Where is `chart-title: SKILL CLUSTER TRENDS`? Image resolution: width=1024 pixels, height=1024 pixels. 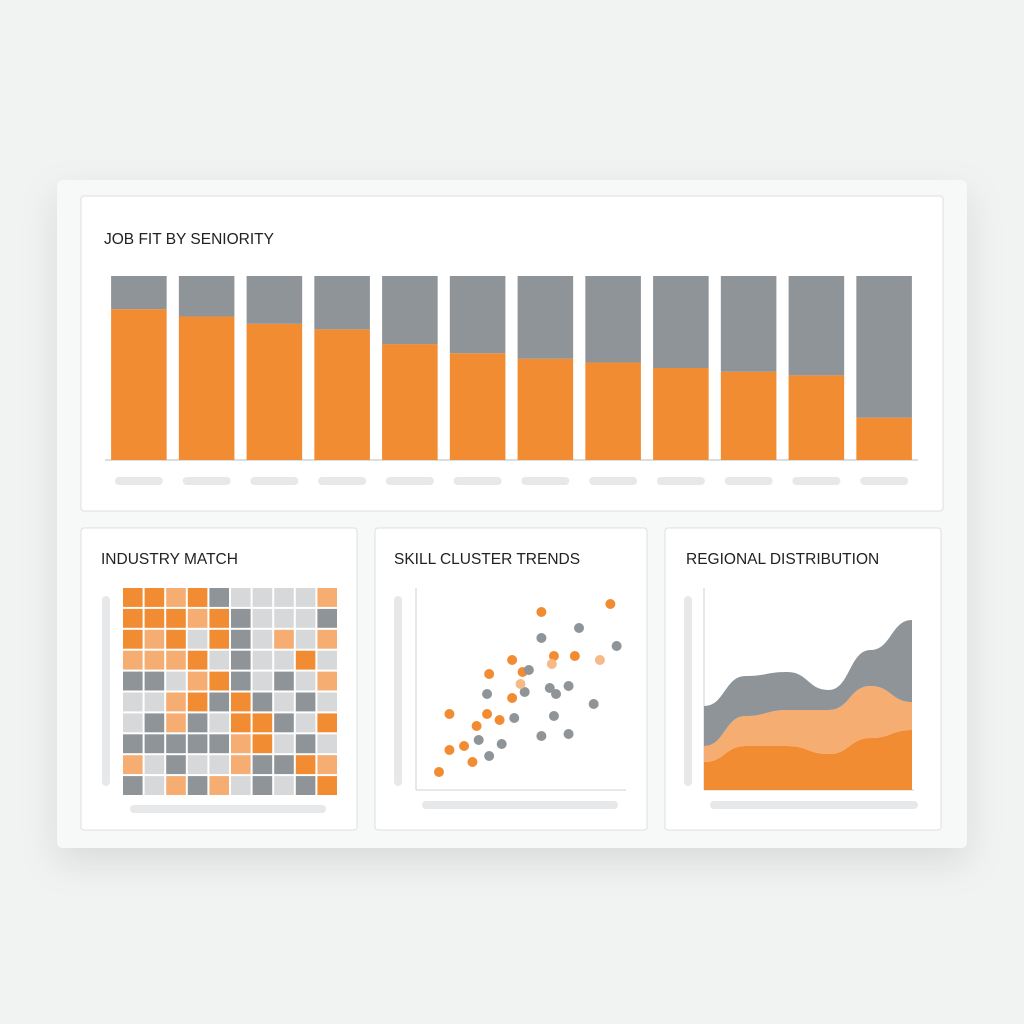 chart-title: SKILL CLUSTER TRENDS is located at coordinates (487, 559).